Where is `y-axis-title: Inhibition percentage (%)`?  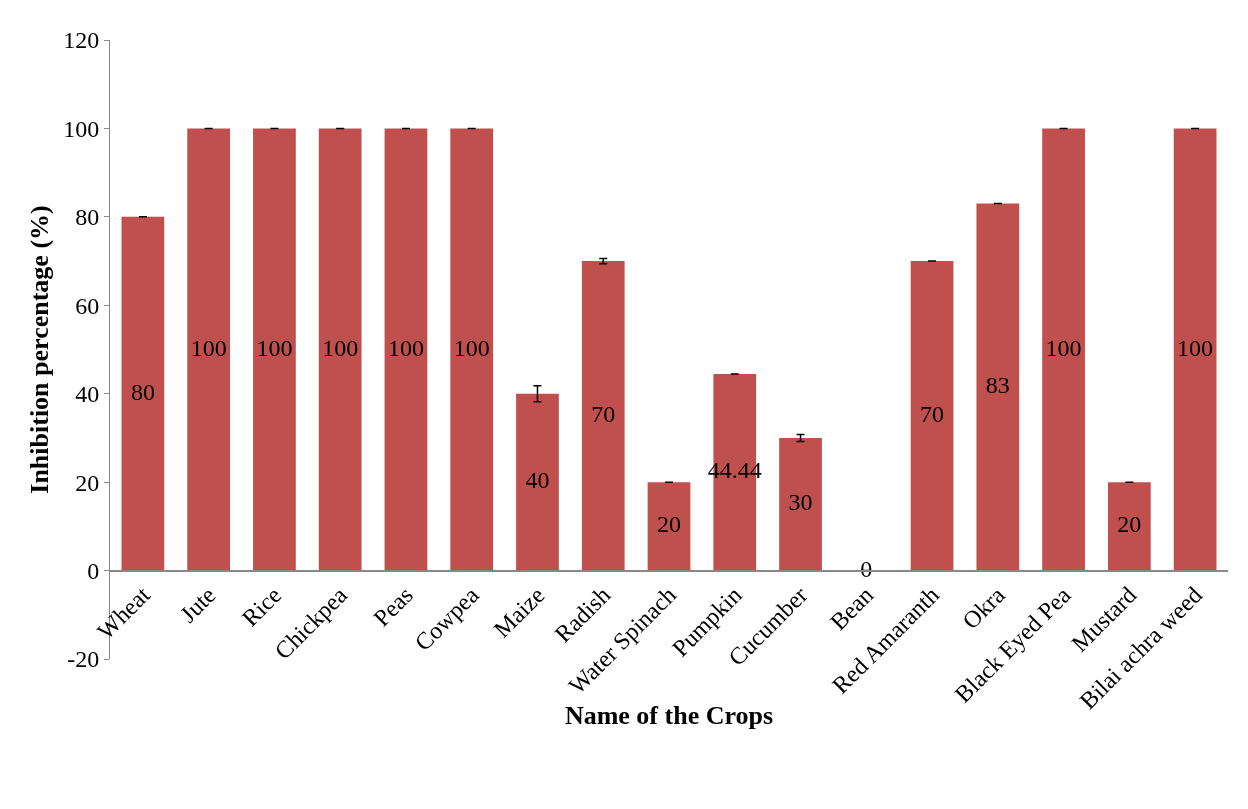 y-axis-title: Inhibition percentage (%) is located at coordinates (39, 349).